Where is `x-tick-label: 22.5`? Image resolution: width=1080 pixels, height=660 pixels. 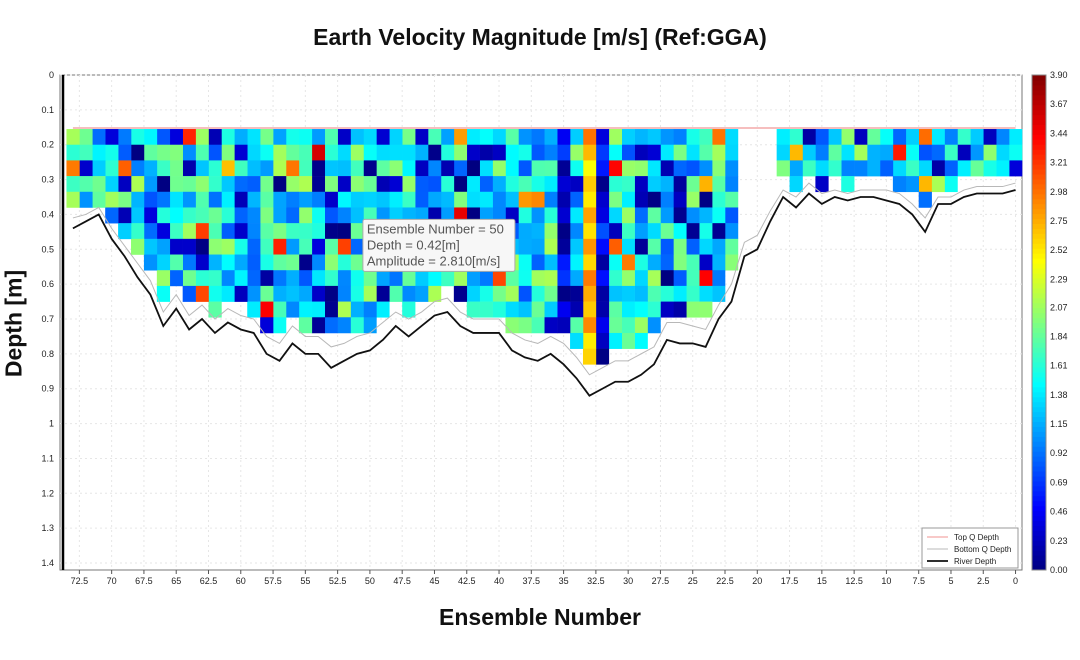
x-tick-label: 22.5 is located at coordinates (725, 581).